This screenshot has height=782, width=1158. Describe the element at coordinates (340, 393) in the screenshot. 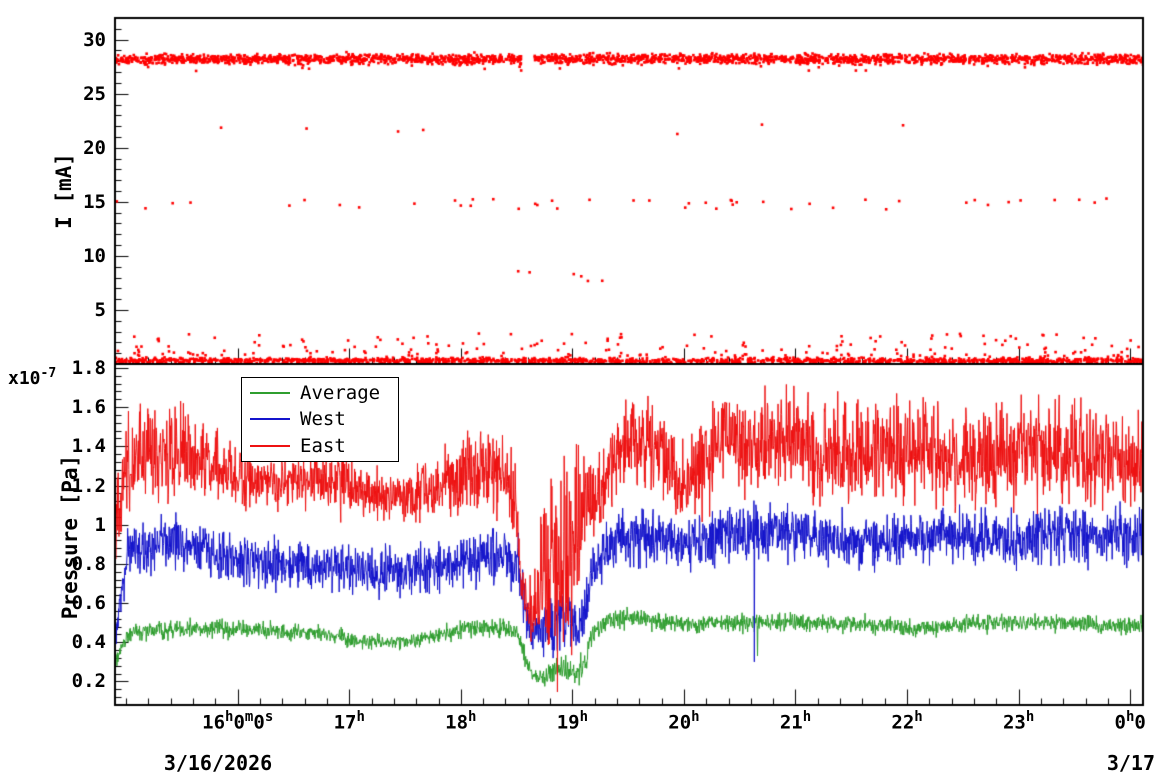

I see `legend-label: Average` at that location.